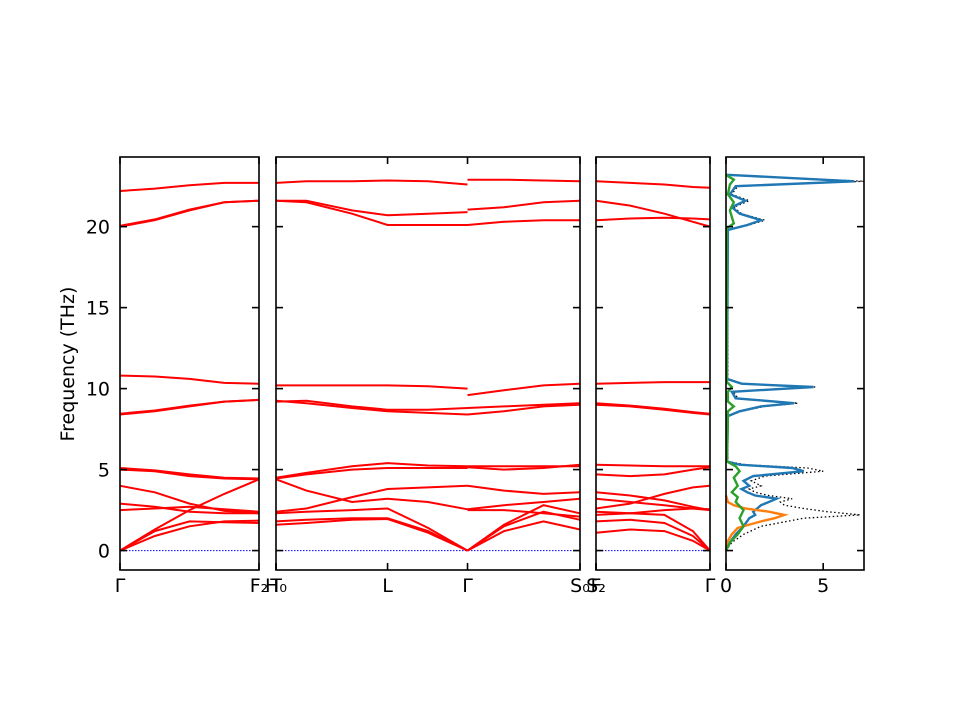 This screenshot has width=960, height=720. I want to click on panel-1: Γ F₂ 0 5 10 15 20, so click(177, 376).